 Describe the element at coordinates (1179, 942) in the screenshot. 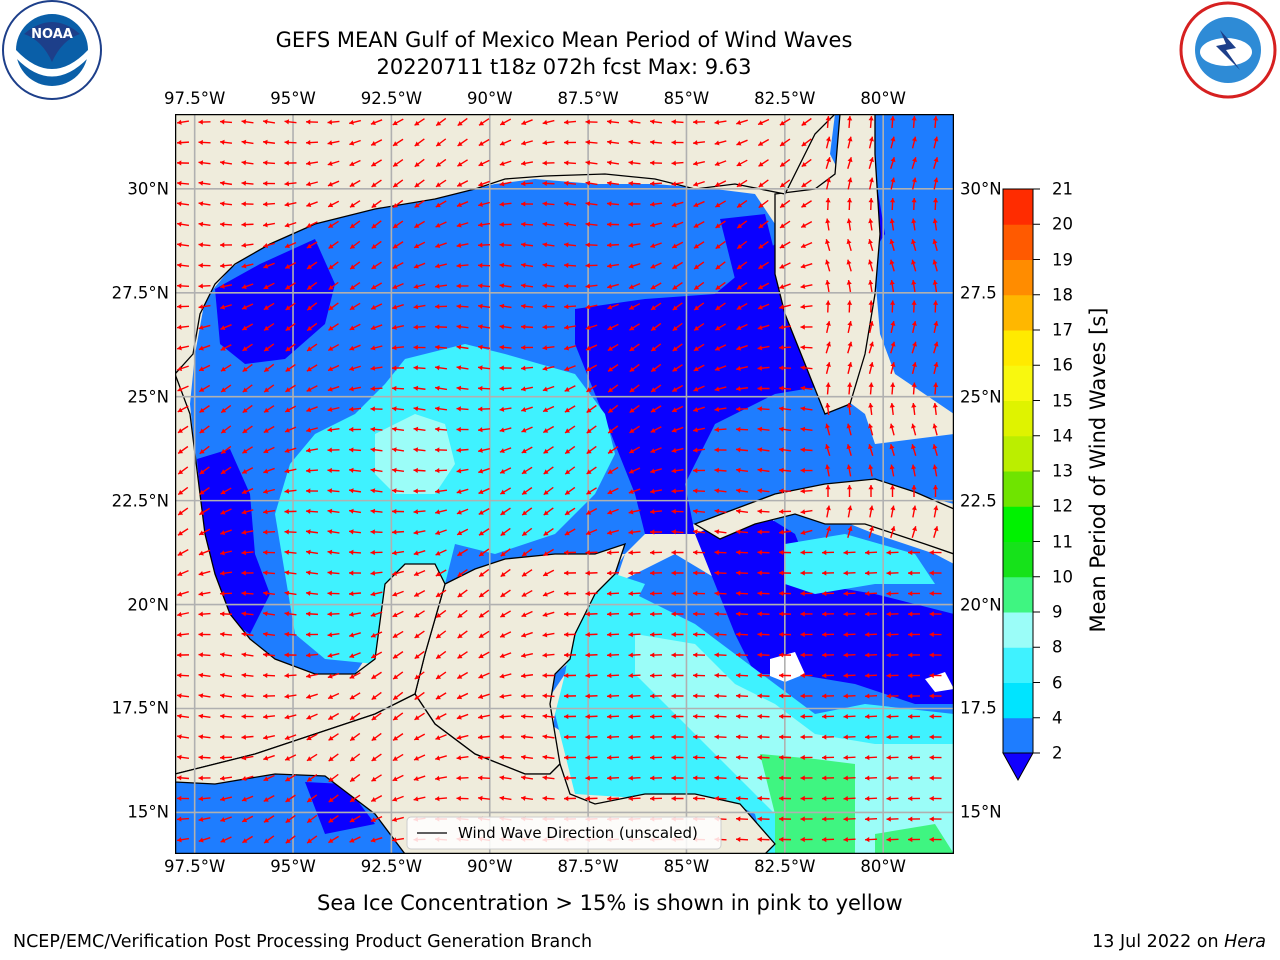

I see `date-machine: 13 Jul 2022 on Hera` at that location.